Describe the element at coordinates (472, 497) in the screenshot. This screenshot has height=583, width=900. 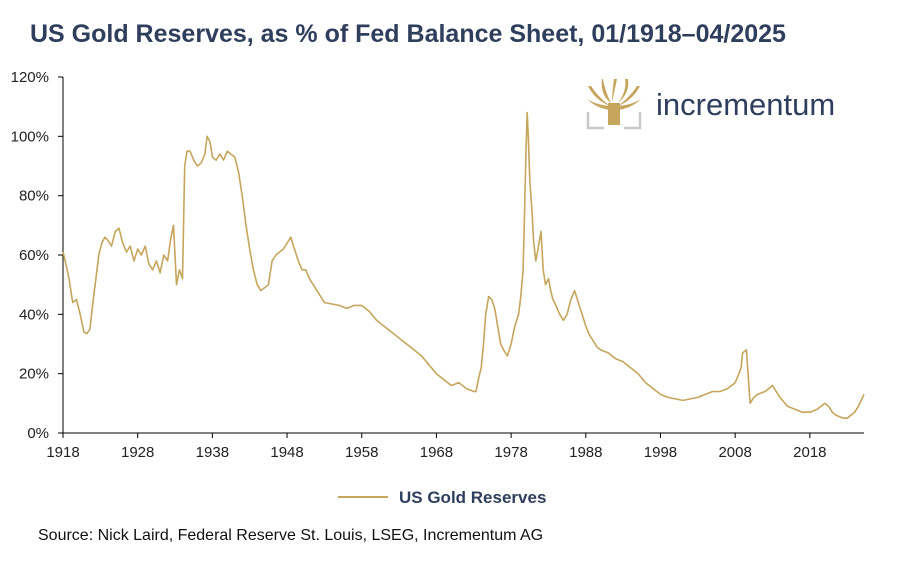
I see `legend-label-us-gold-reserves: US Gold Reserves` at that location.